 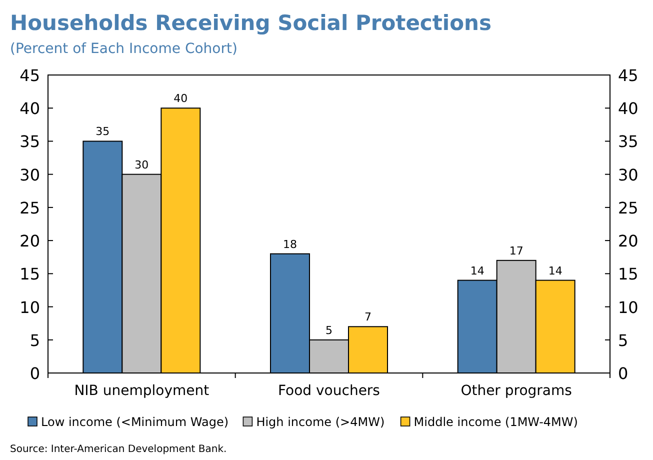 What do you see at coordinates (135, 422) in the screenshot?
I see `legend-label: Low income (<Minimum Wage)` at bounding box center [135, 422].